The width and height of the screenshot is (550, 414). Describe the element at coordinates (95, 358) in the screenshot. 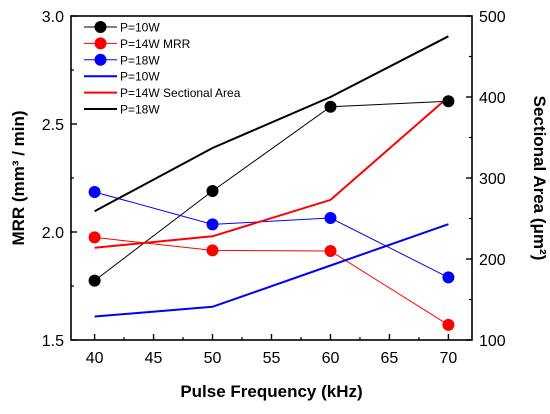

I see `x-tick-label: 40` at that location.